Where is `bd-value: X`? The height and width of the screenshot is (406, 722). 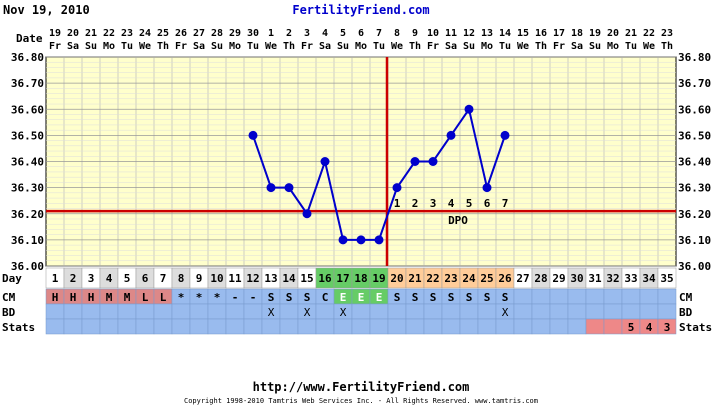 bd-value: X is located at coordinates (343, 312).